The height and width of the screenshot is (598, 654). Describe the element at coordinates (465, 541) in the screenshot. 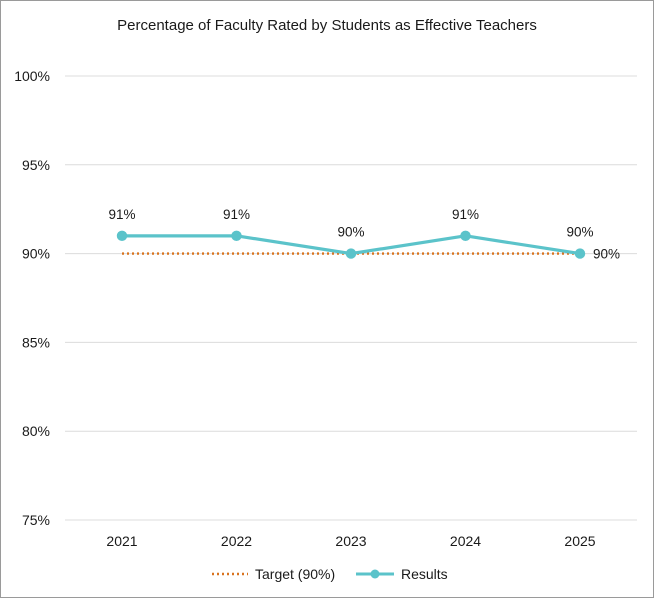

I see `x-tick-label: 2024` at that location.